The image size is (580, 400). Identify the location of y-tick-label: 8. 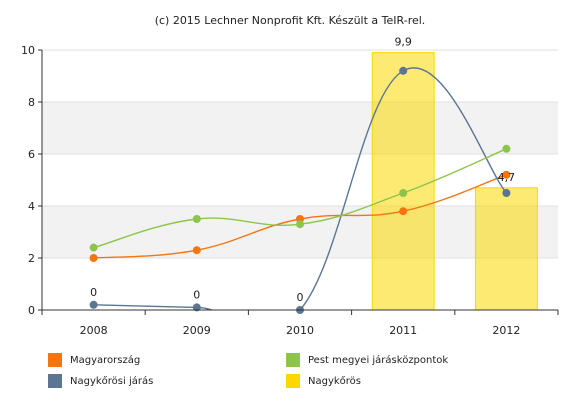
(31, 102).